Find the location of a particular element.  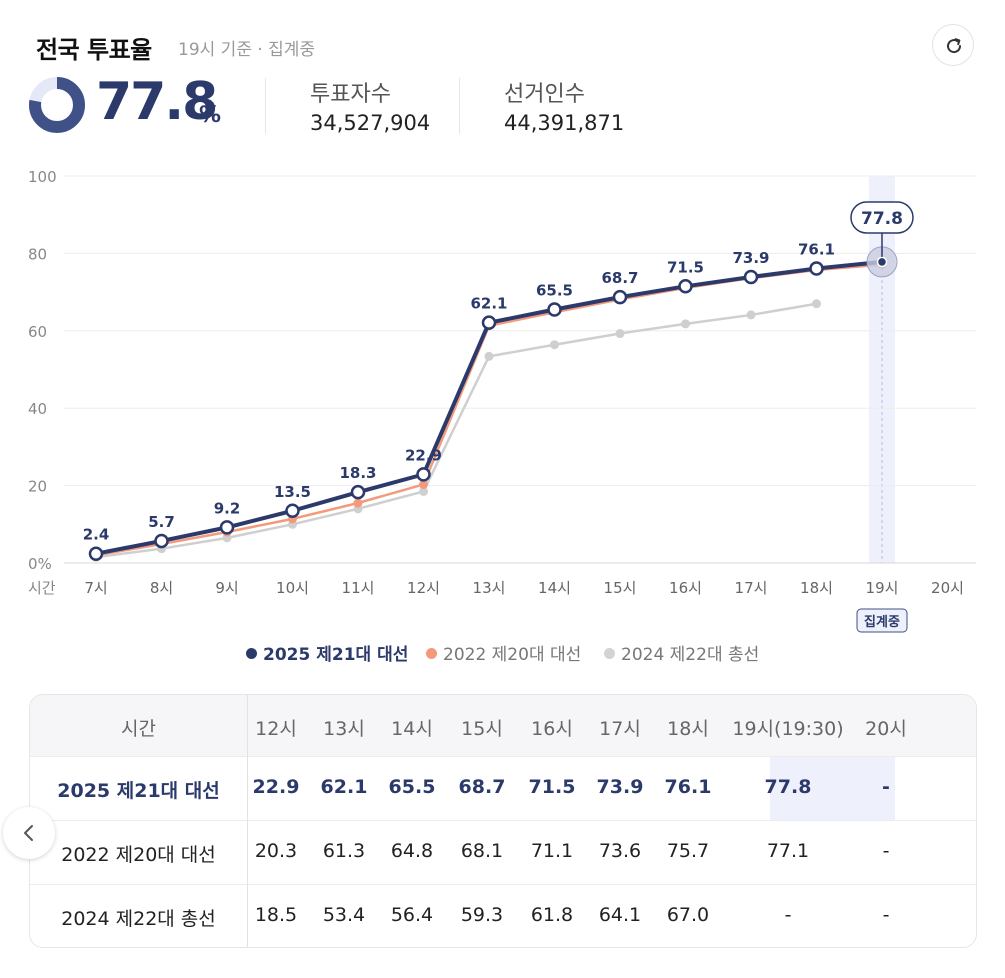

x-tick-label: 13시 is located at coordinates (489, 588).